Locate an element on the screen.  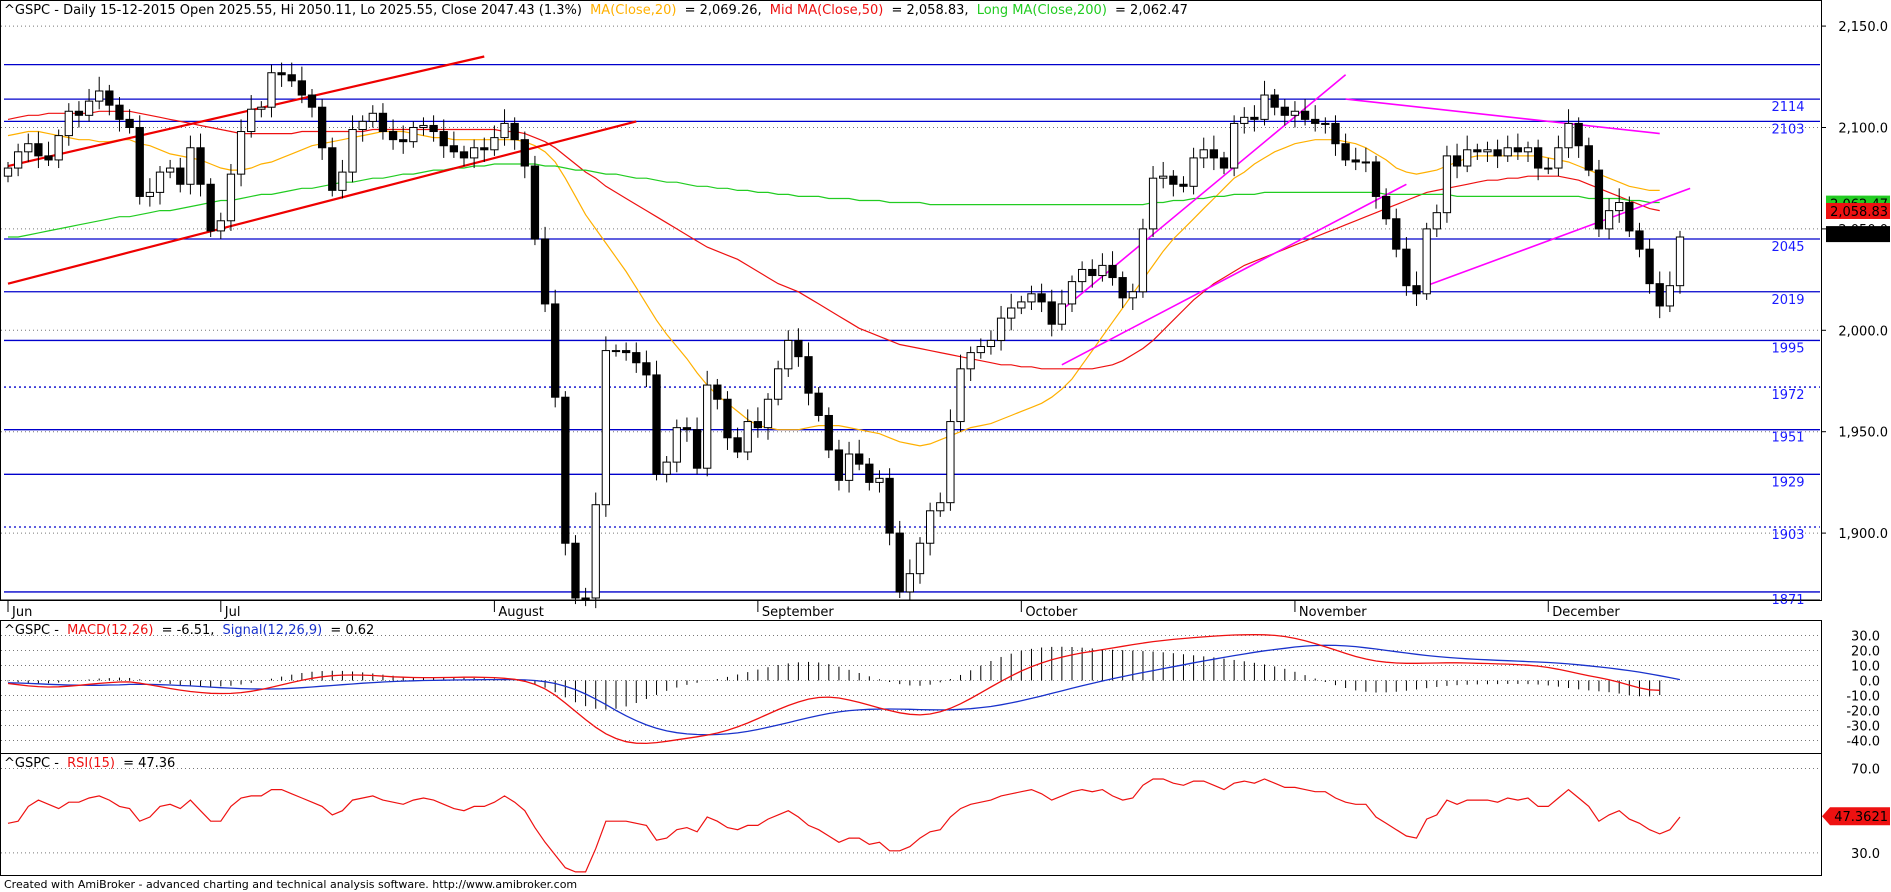
month-label: Jun is located at coordinates (21, 612).